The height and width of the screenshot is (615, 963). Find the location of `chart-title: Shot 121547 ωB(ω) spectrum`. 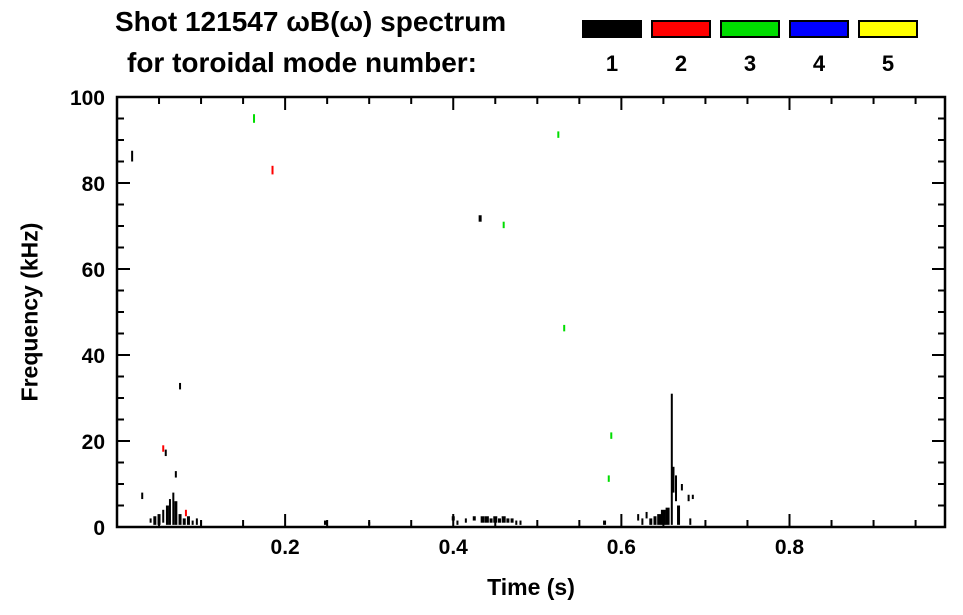

chart-title: Shot 121547 ωB(ω) spectrum is located at coordinates (311, 21).